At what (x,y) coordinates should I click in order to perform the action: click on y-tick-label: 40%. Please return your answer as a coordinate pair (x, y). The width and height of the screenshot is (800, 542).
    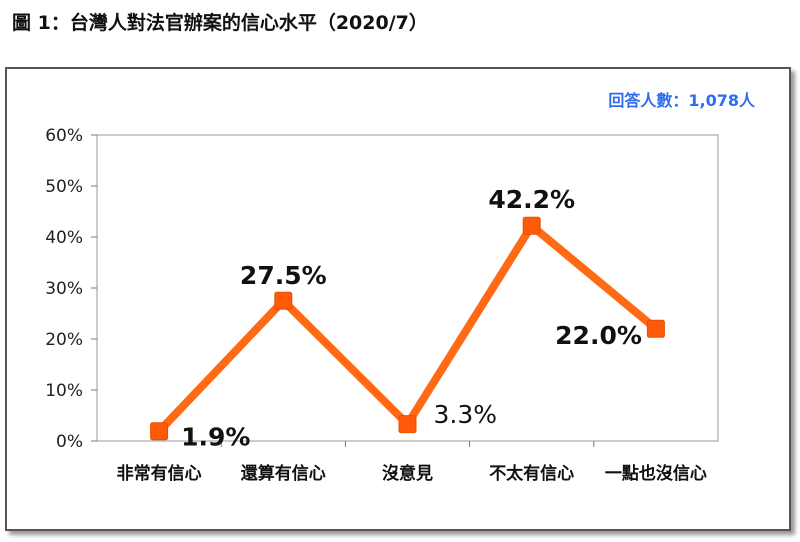
    Looking at the image, I should click on (64, 238).